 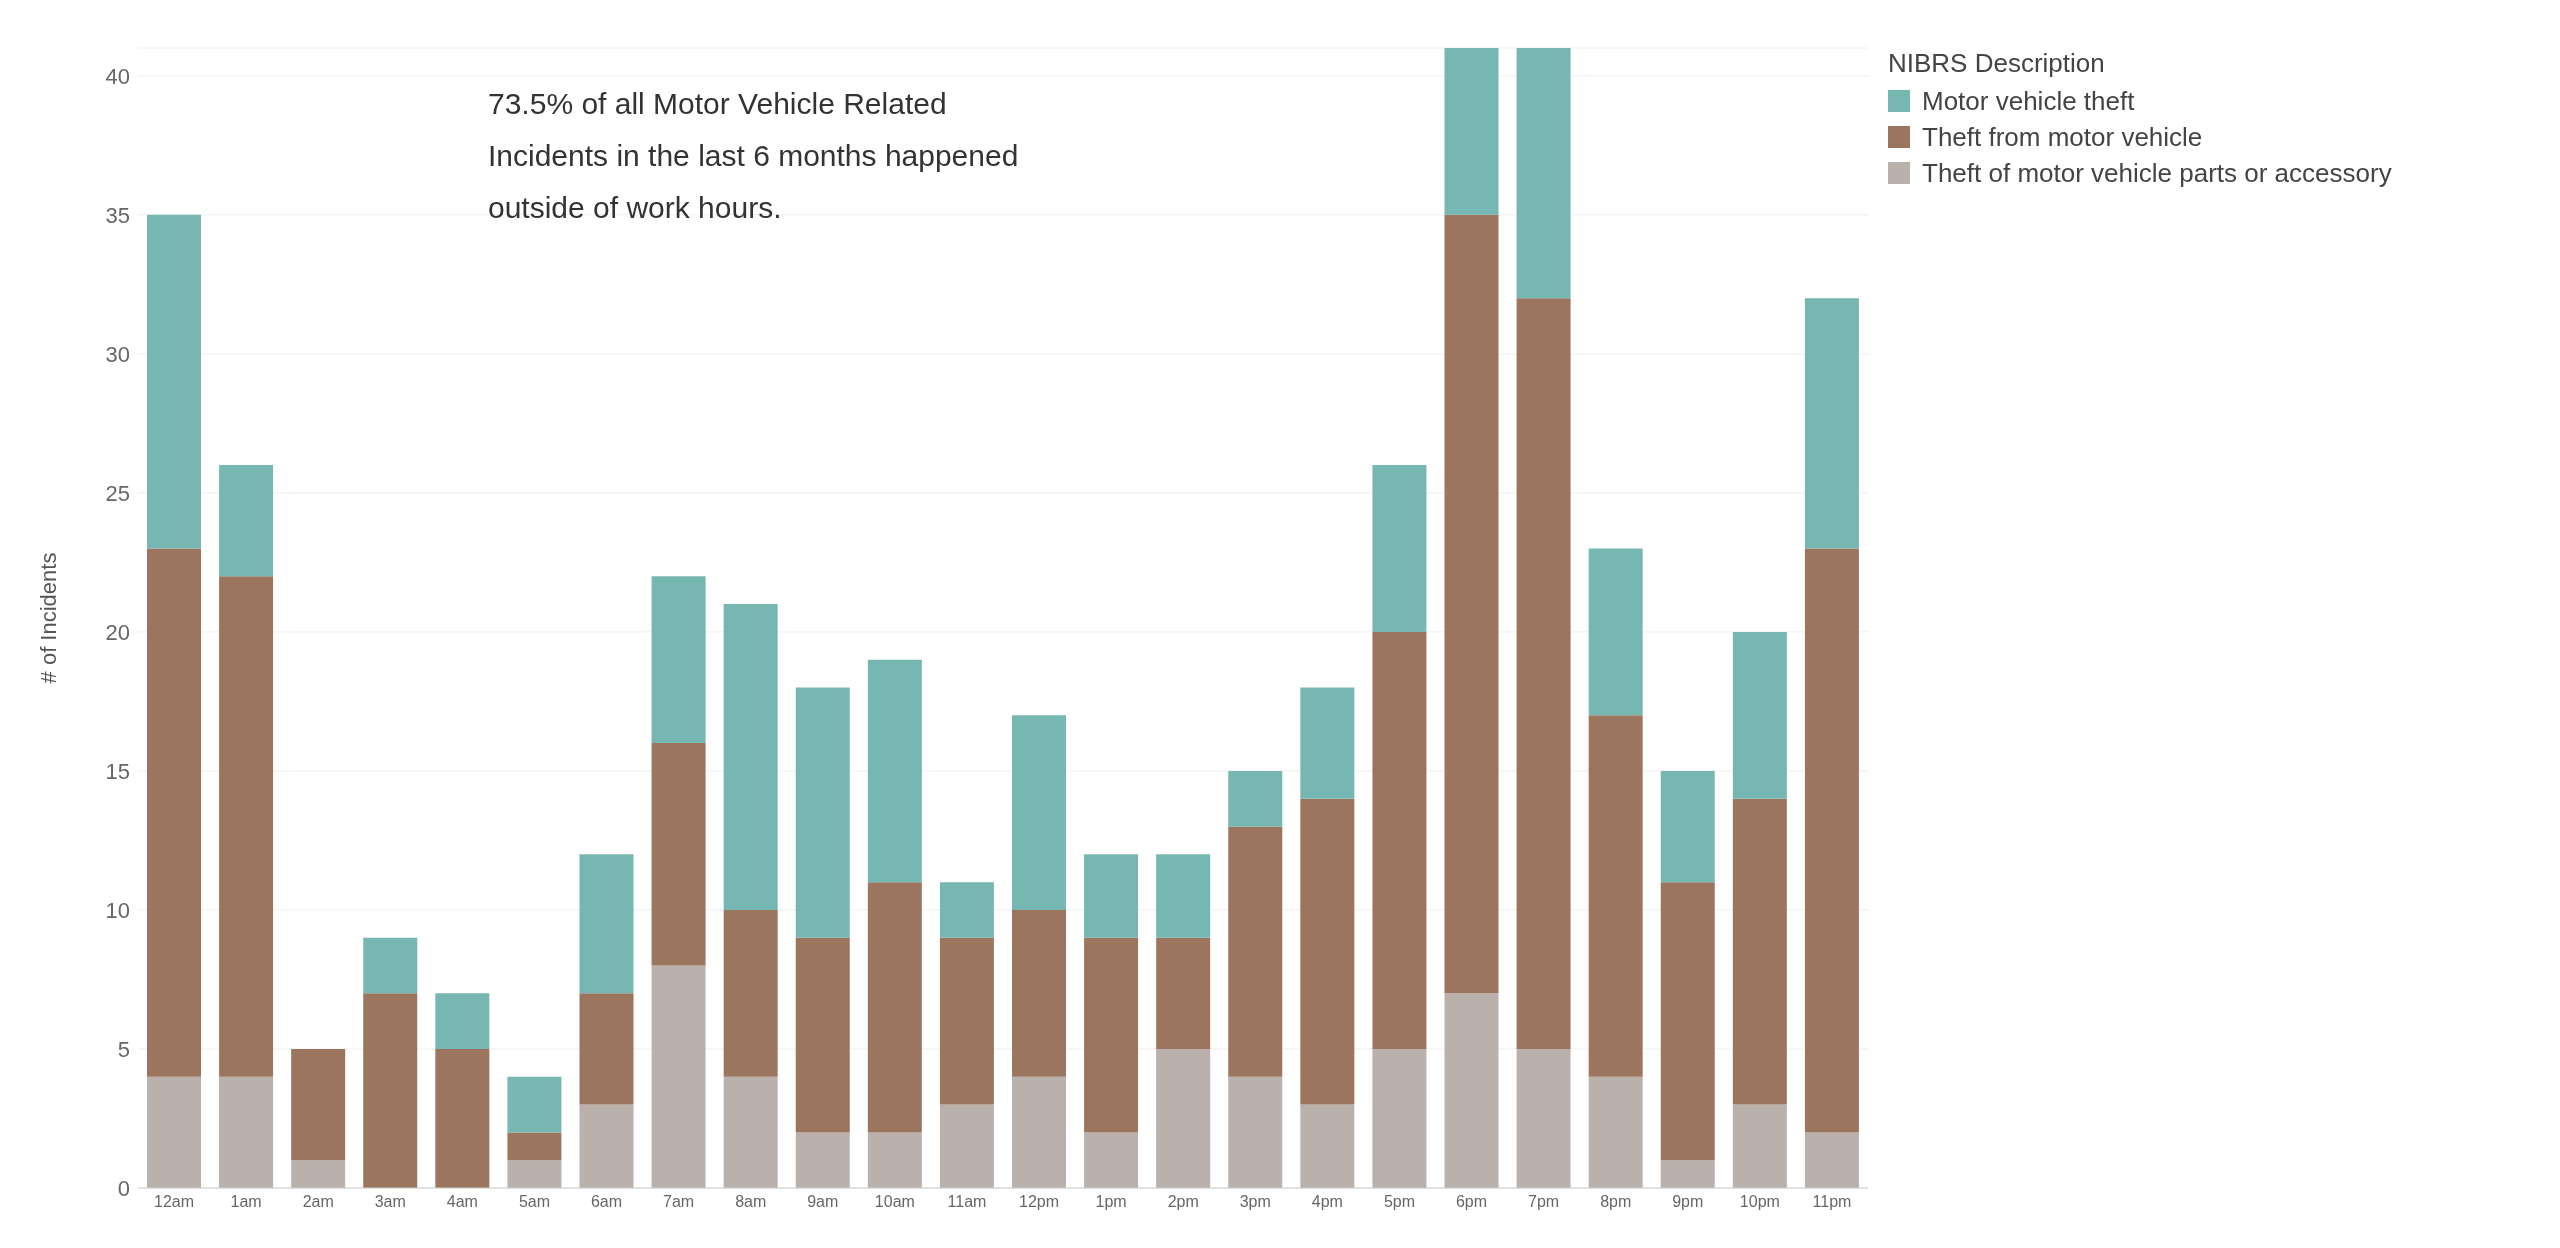 I want to click on y-tick-label: 40, so click(x=117, y=76).